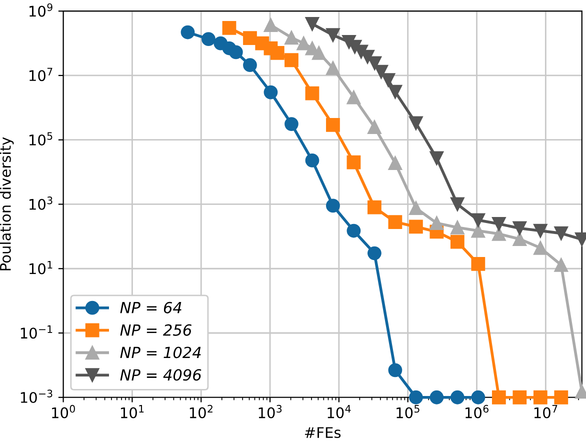 This screenshot has width=586, height=444. What do you see at coordinates (41, 203) in the screenshot?
I see `y-tick-label: 10$^{3}$` at bounding box center [41, 203].